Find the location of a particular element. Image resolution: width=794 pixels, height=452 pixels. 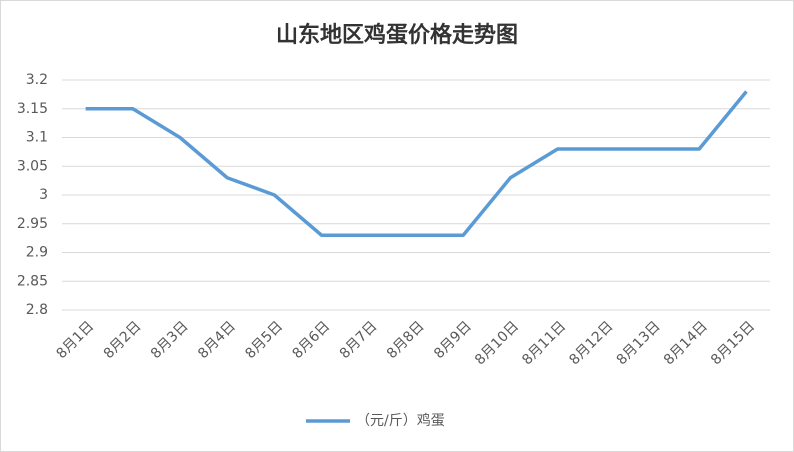

y-tick-label: 3.15 is located at coordinates (32, 109).